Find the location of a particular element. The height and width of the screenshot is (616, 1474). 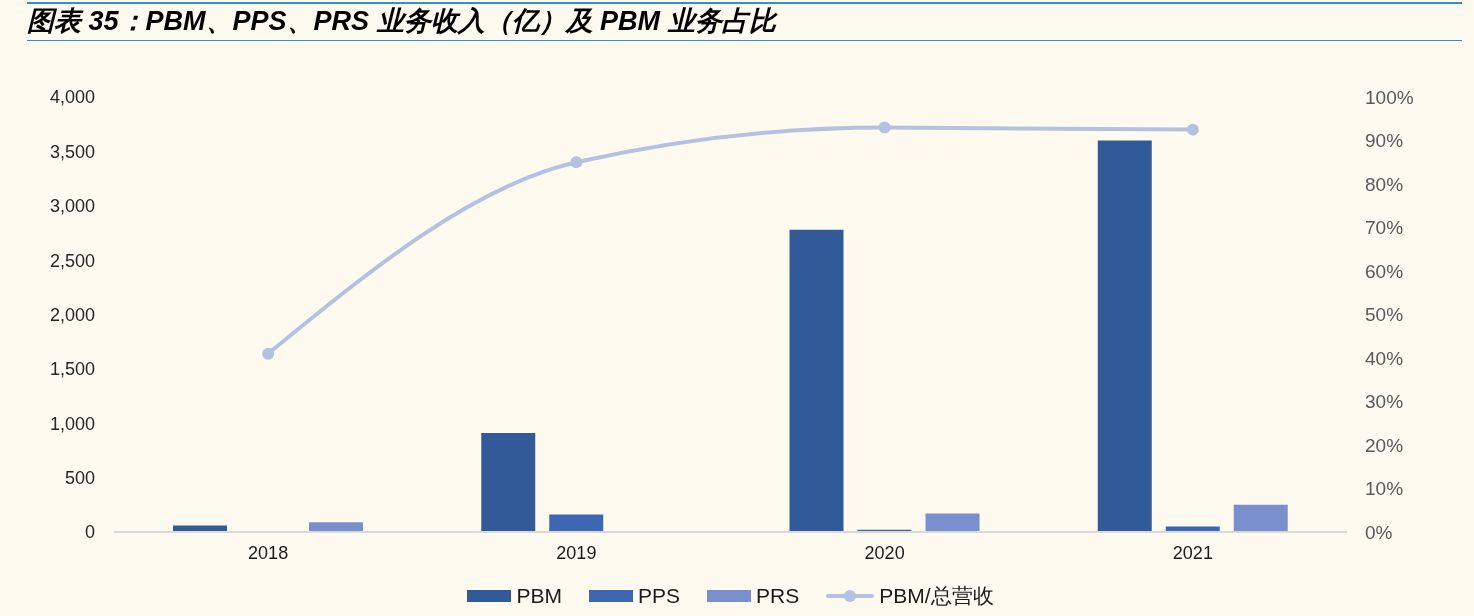

y2-tick-label: 0% is located at coordinates (1379, 532).